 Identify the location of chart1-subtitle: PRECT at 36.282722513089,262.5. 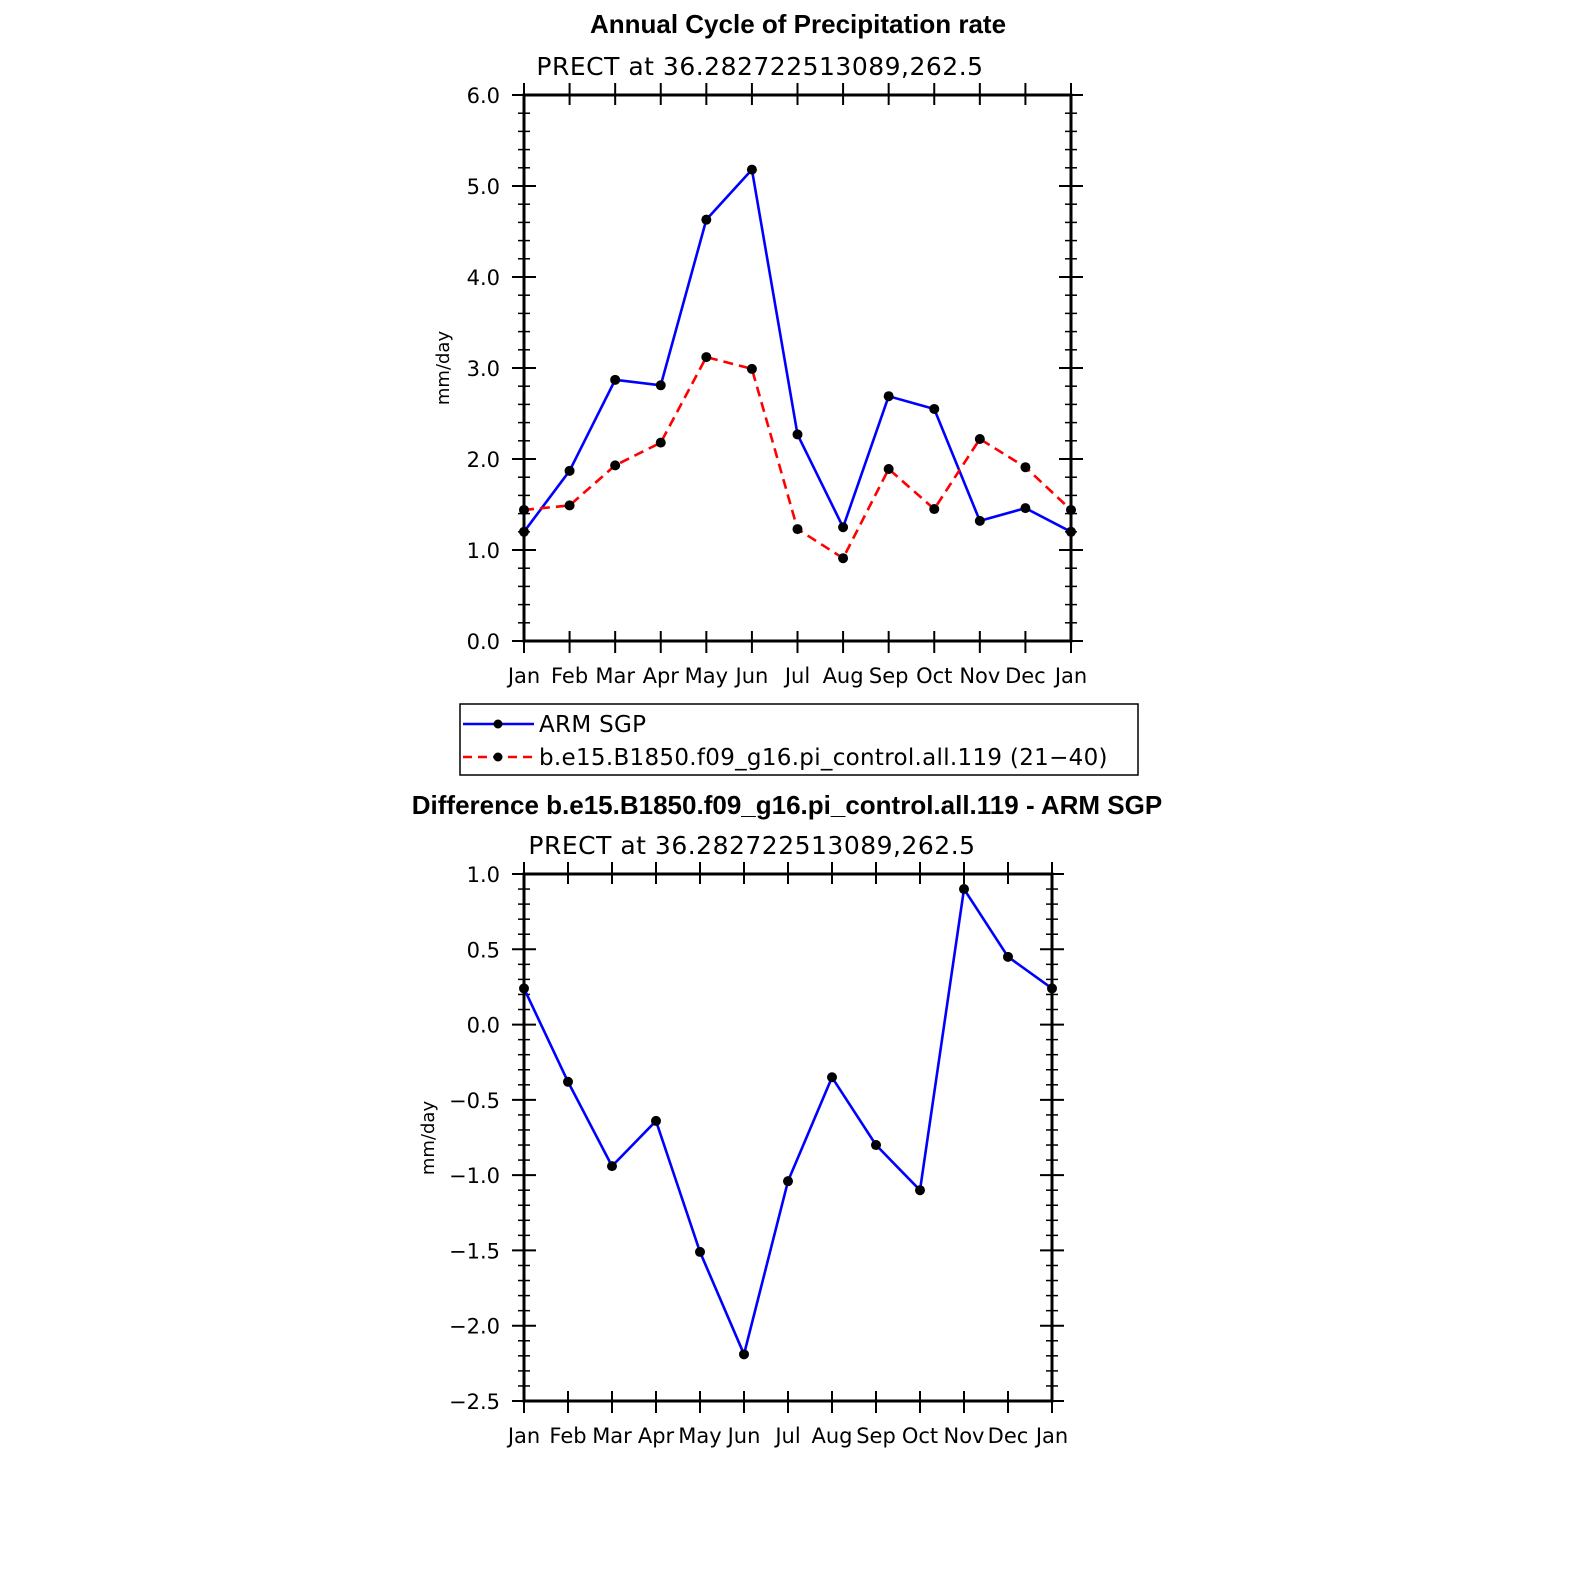
(759, 66).